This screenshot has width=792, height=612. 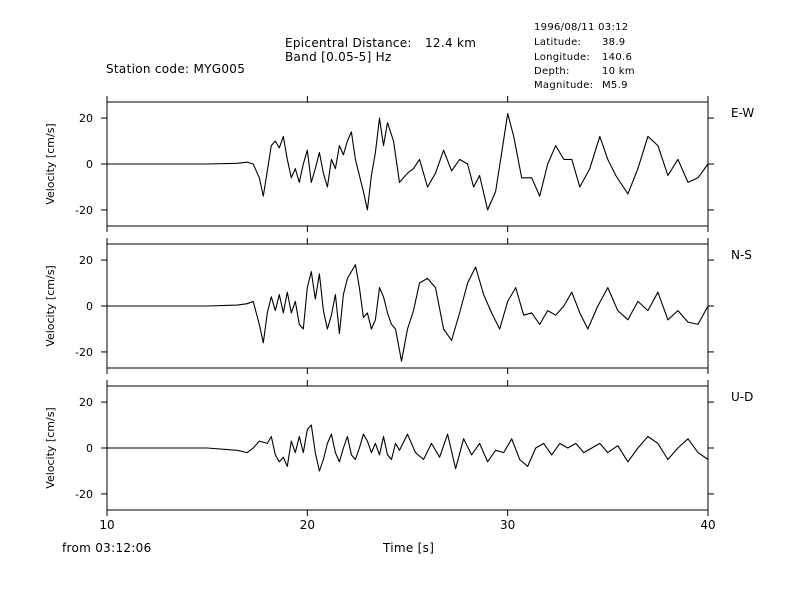 I want to click on magnitude-value: M5.9, so click(x=615, y=85).